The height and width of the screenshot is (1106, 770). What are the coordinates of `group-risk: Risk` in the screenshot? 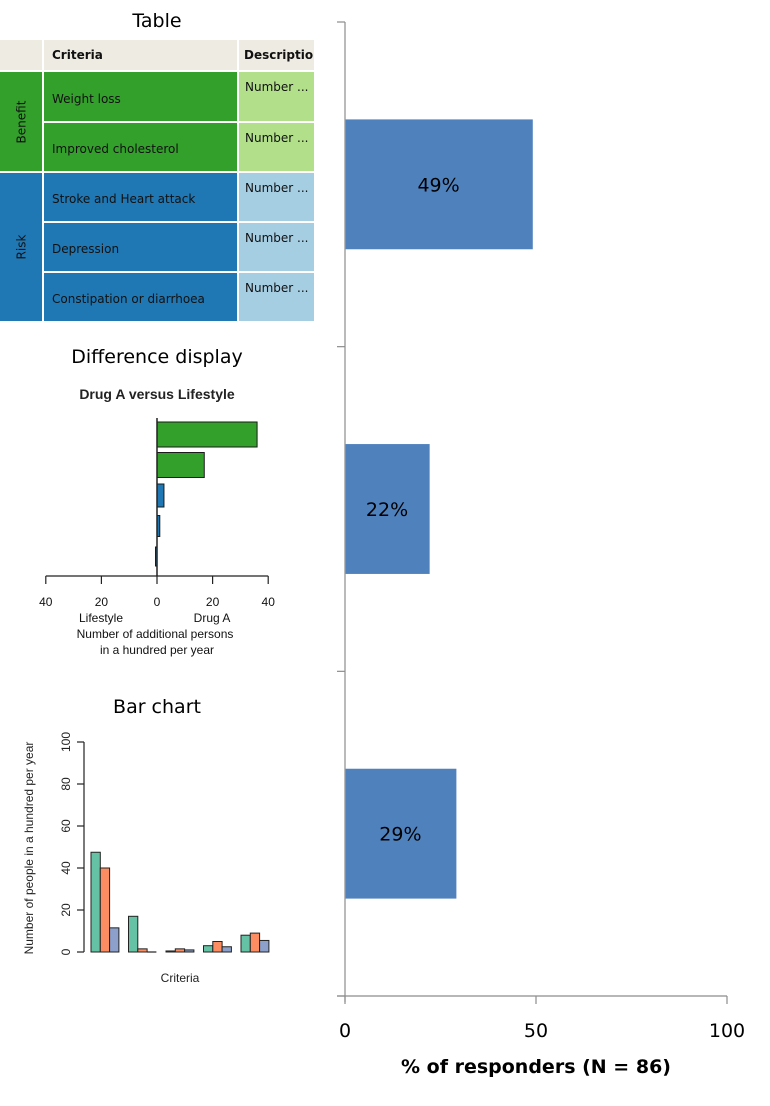 It's located at (21, 247).